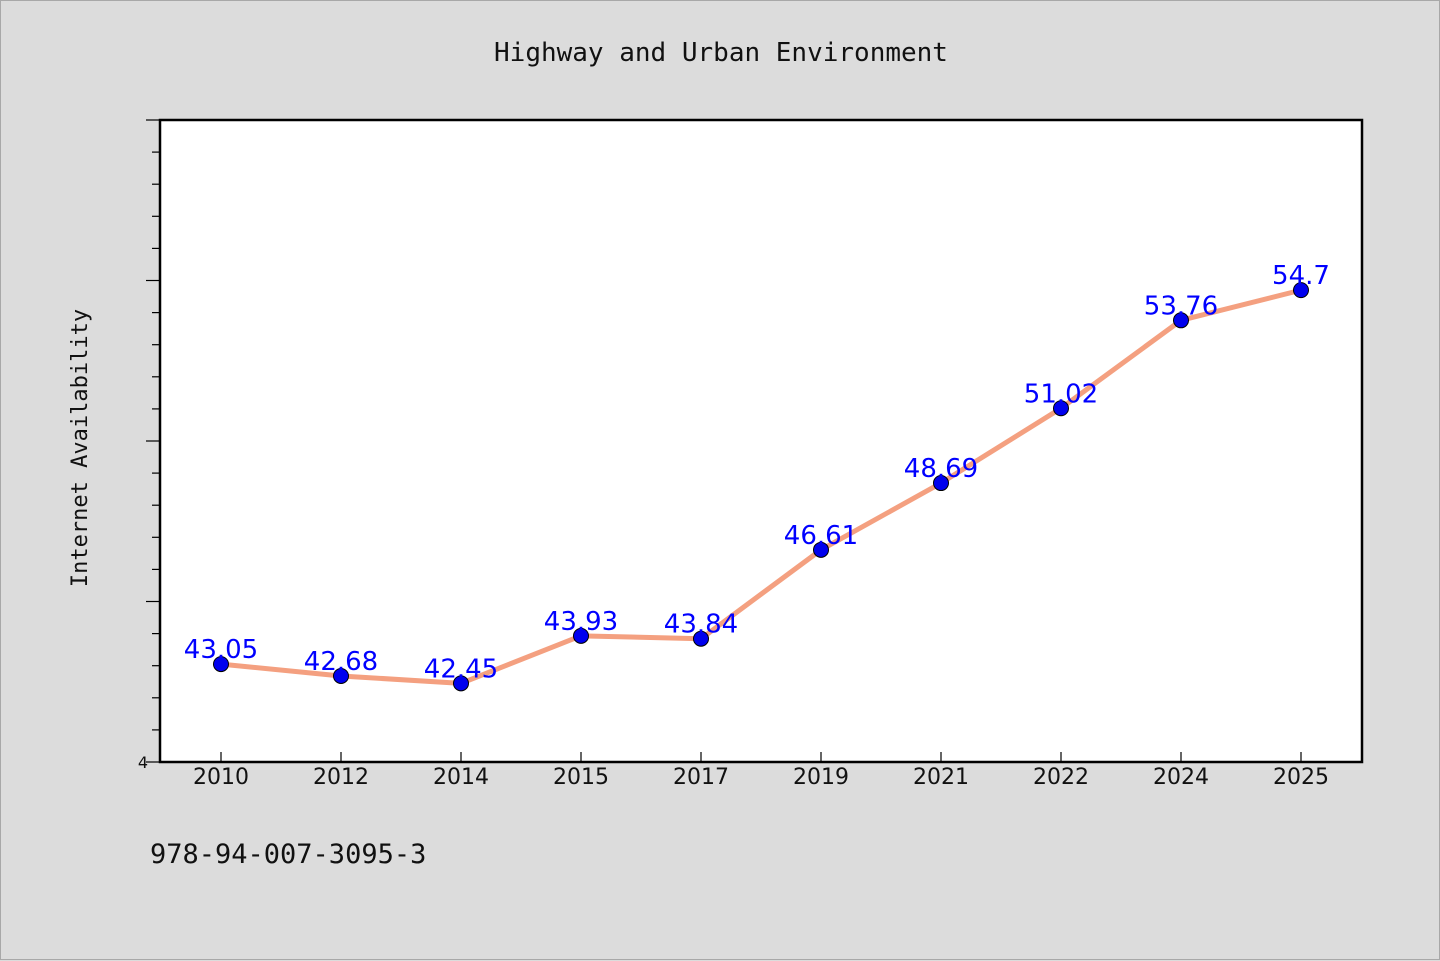 Image resolution: width=1440 pixels, height=961 pixels. What do you see at coordinates (701, 625) in the screenshot?
I see `data-label: 43.84` at bounding box center [701, 625].